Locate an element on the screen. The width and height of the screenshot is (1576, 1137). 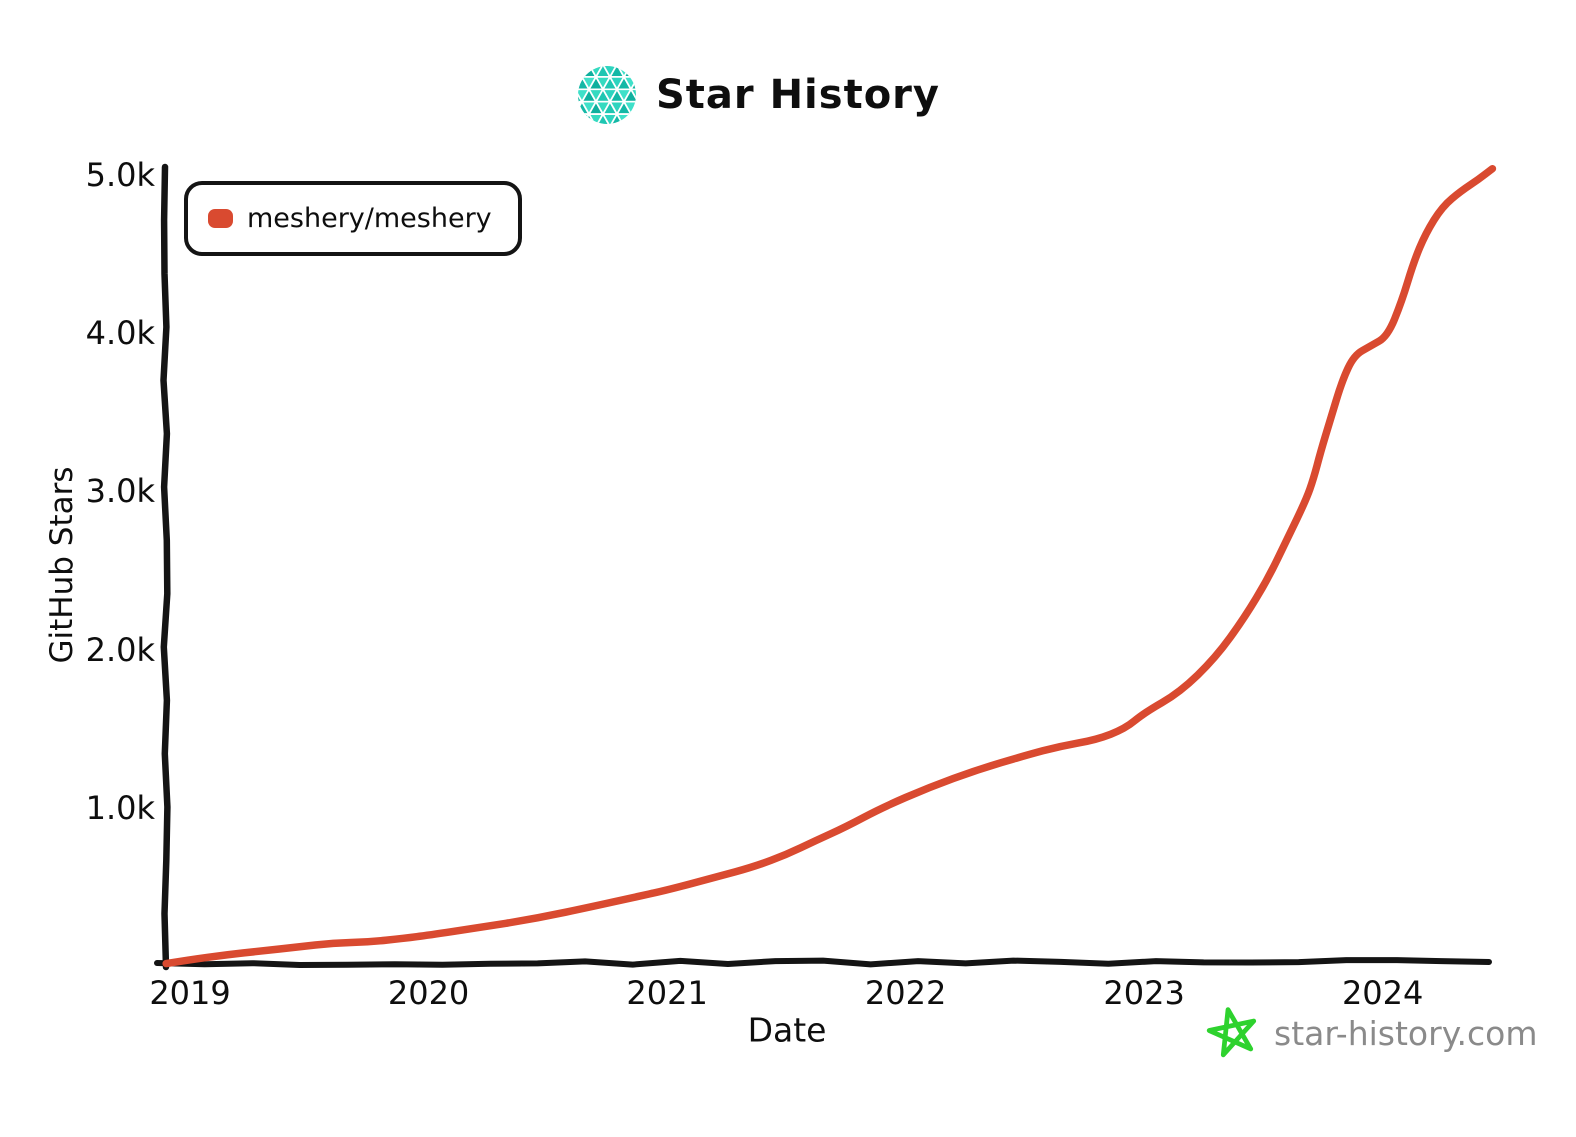
page-title: Star History is located at coordinates (773, 95).